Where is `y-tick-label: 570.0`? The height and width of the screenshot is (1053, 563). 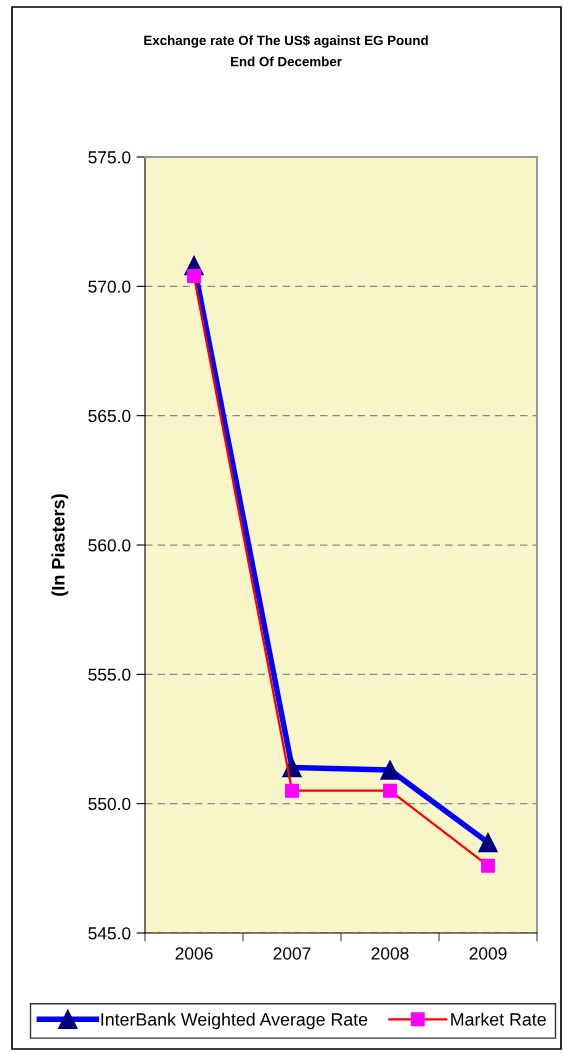 y-tick-label: 570.0 is located at coordinates (109, 286).